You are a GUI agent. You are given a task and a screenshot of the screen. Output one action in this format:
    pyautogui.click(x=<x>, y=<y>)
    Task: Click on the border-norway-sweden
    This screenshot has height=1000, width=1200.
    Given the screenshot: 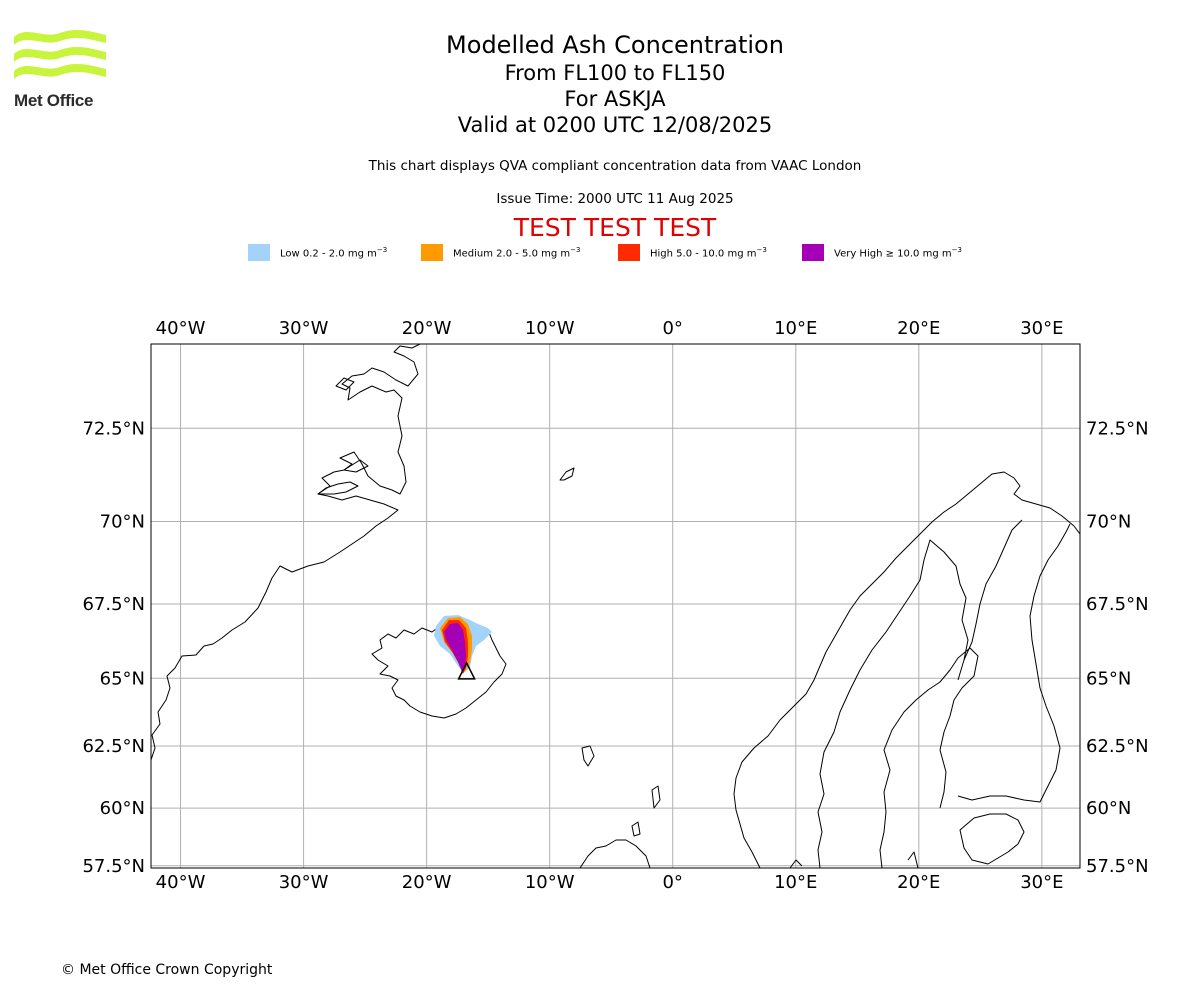 What is the action you would take?
    pyautogui.click(x=893, y=703)
    